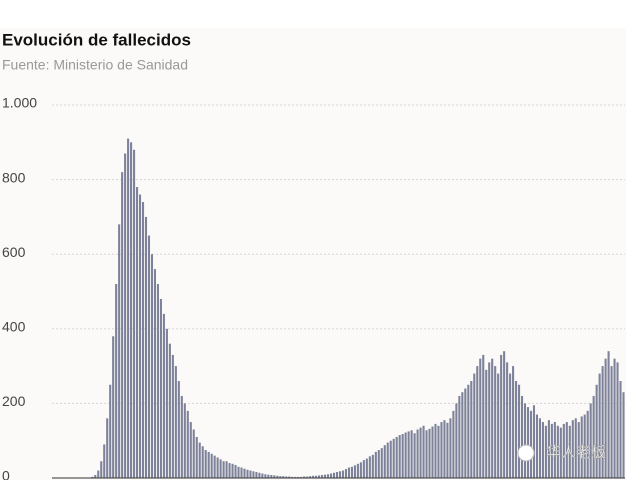  Describe the element at coordinates (95, 65) in the screenshot. I see `chart-subtitle: Fuente: Ministerio de Sanidad` at that location.